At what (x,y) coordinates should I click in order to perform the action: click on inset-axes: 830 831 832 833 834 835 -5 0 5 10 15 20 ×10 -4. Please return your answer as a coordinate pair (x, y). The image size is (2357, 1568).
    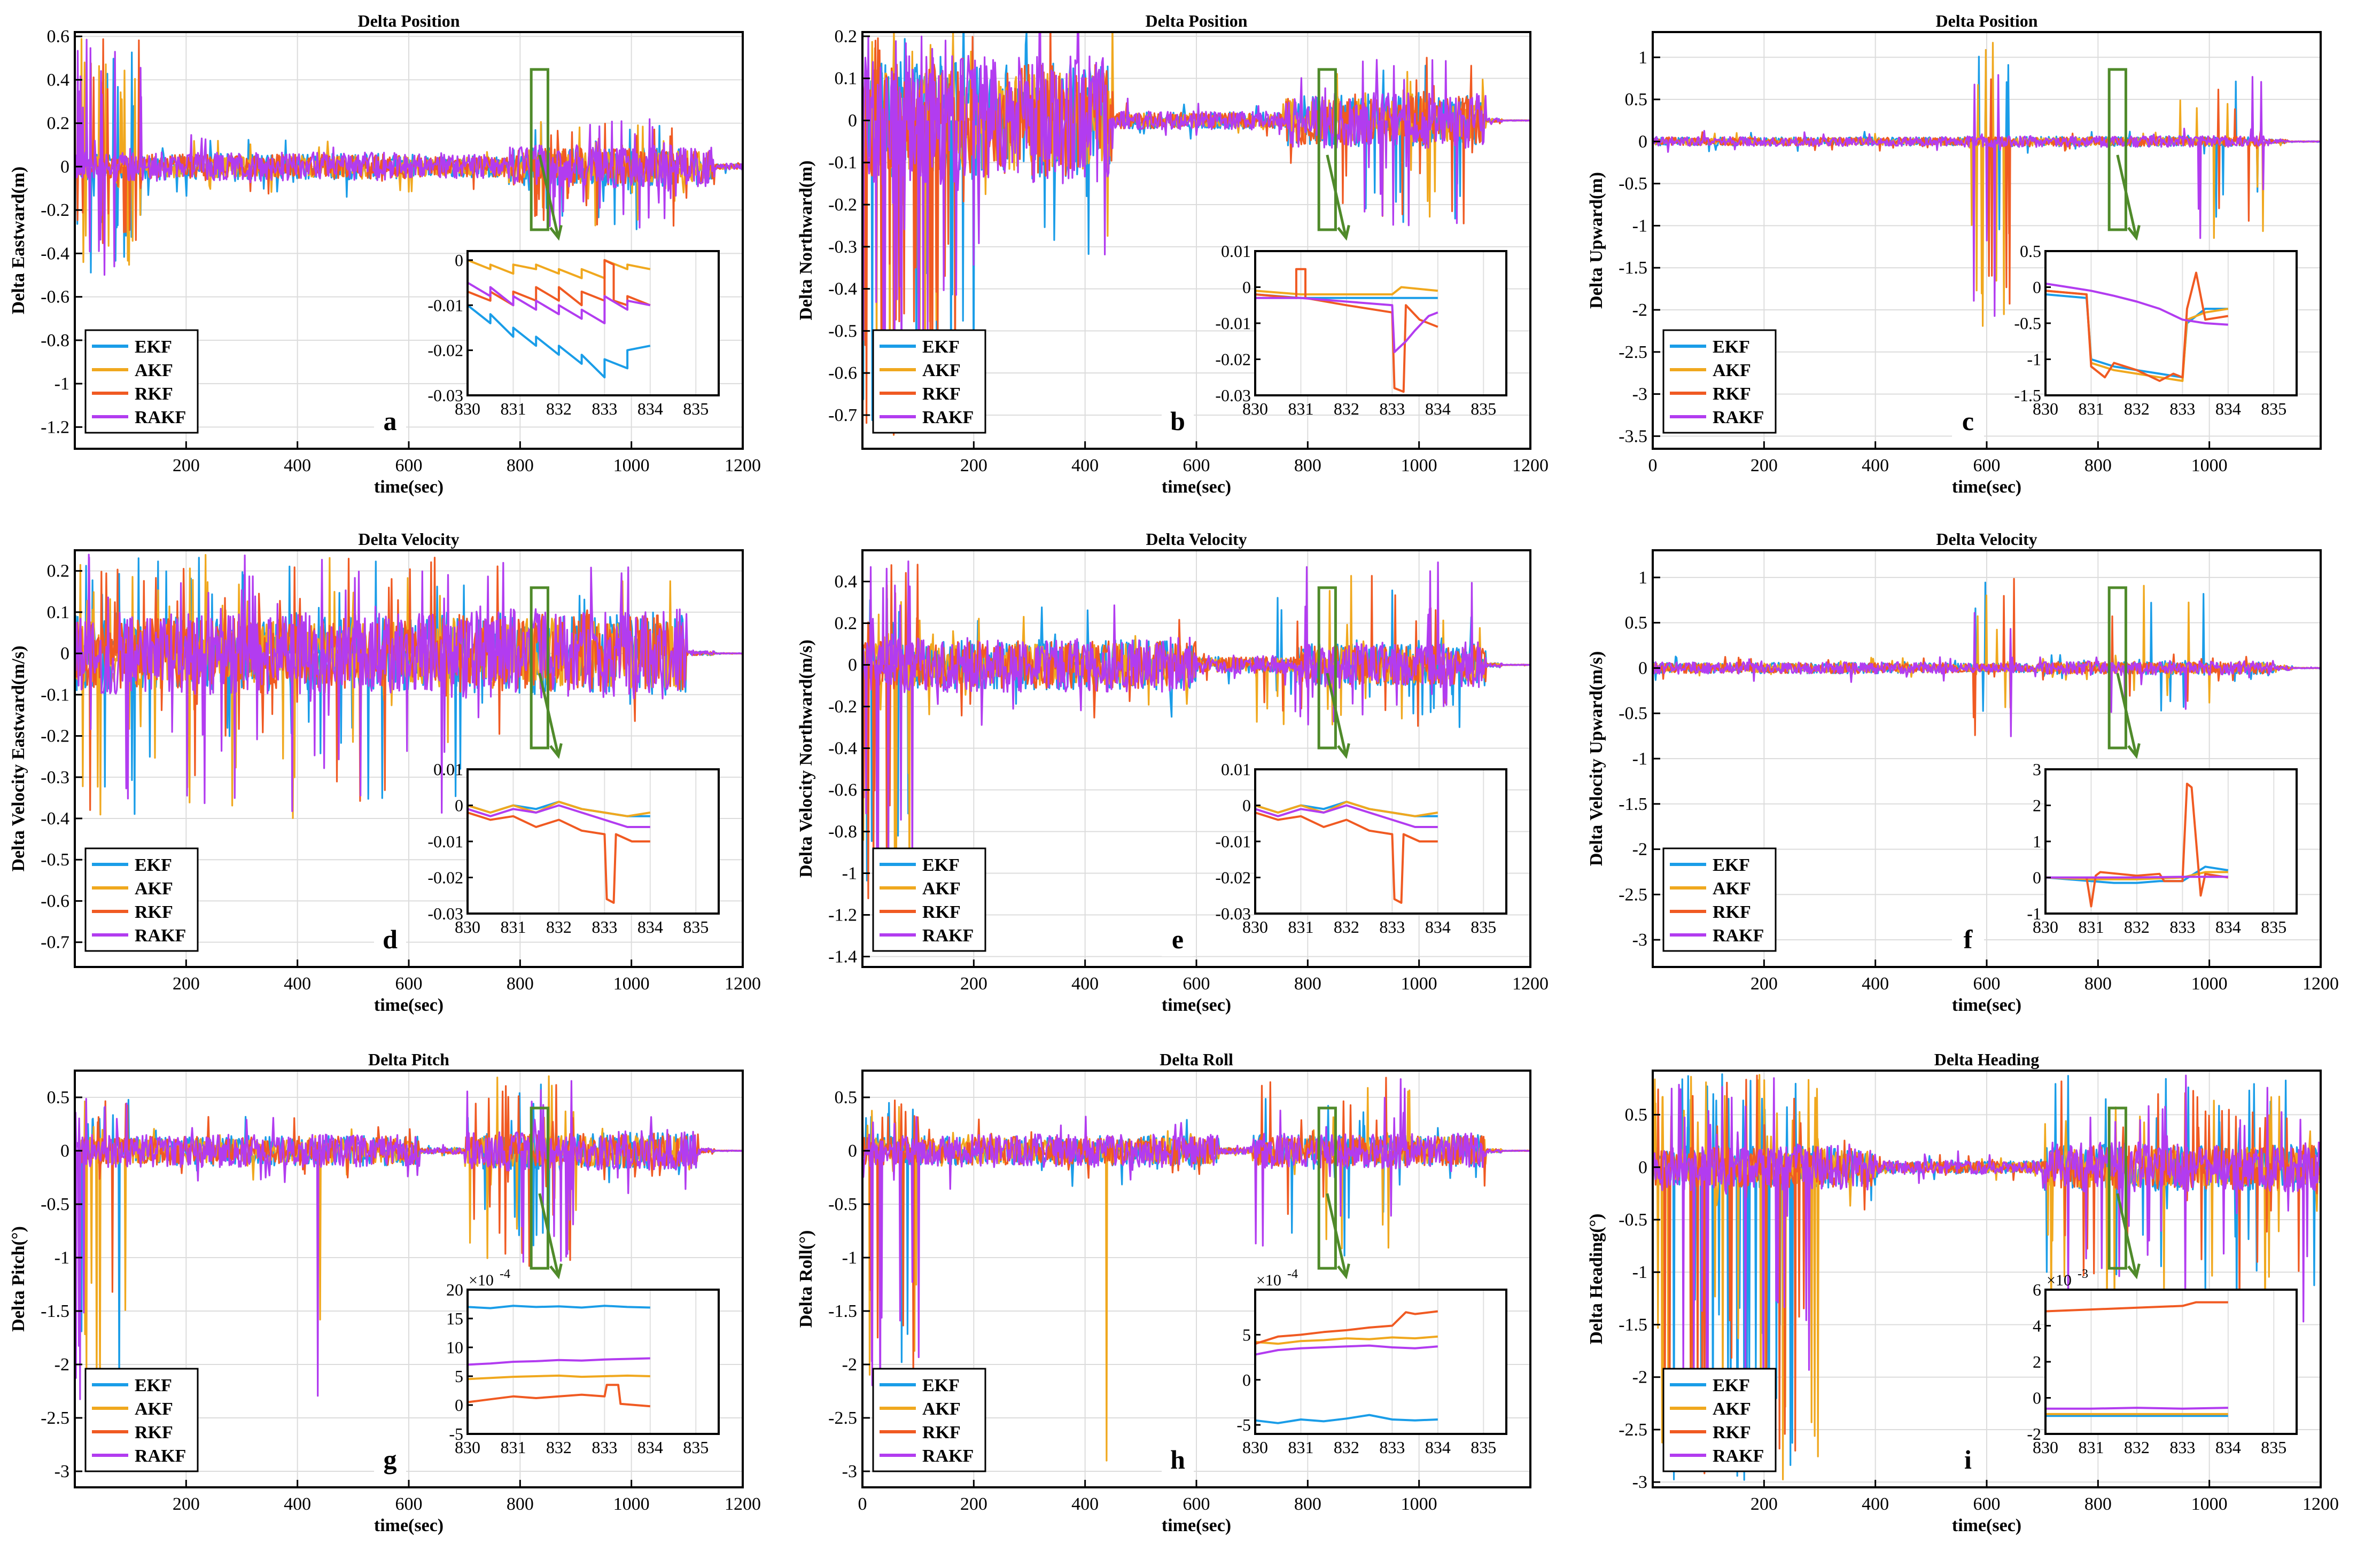
    Looking at the image, I should click on (583, 1362).